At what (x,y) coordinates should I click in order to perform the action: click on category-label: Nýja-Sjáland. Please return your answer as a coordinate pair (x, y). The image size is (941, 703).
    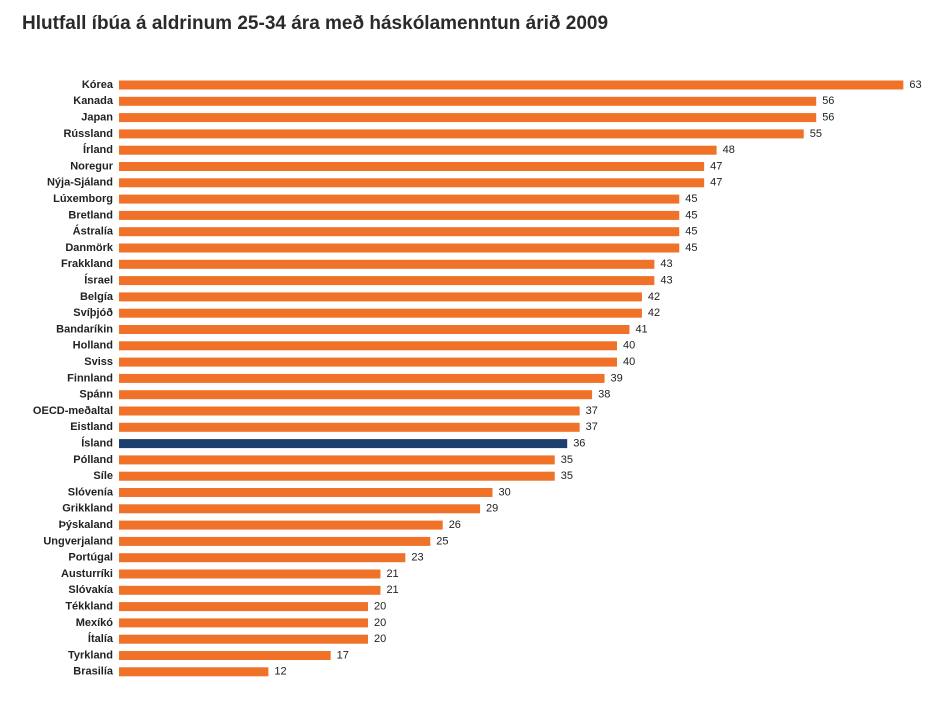
    Looking at the image, I should click on (80, 183).